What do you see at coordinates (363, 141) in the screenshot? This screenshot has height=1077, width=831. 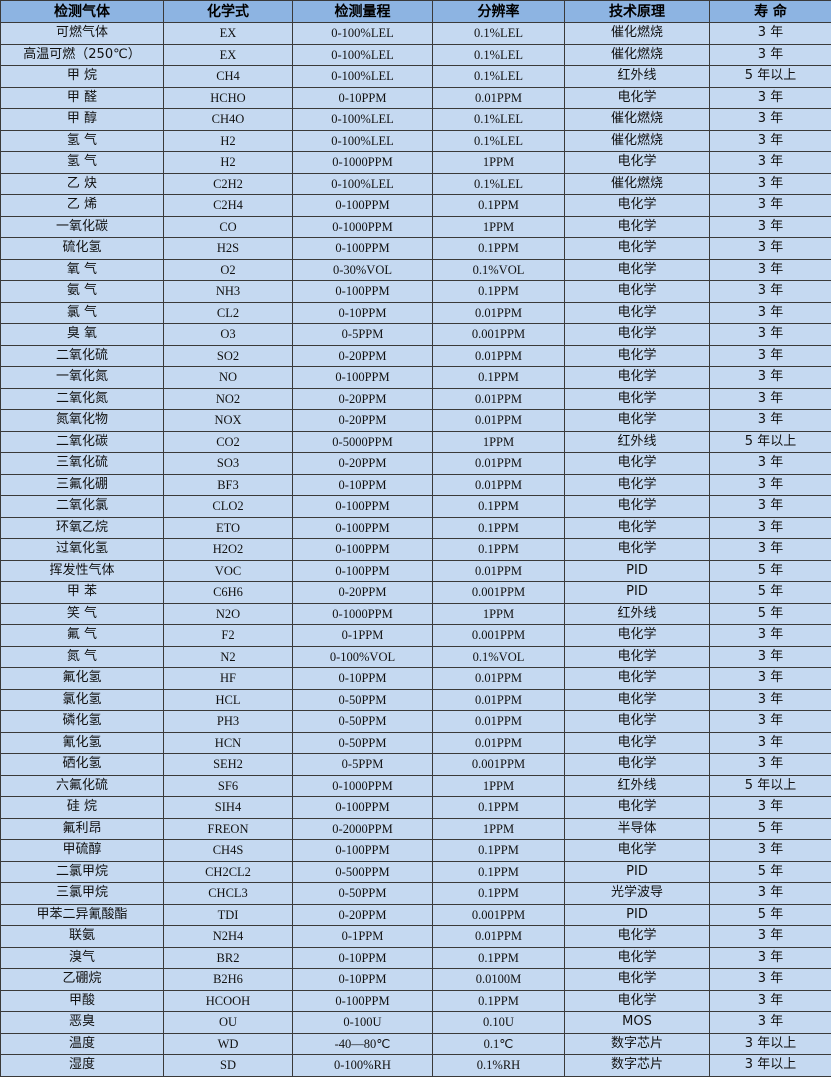 I see `cell-range: 0-100%LEL` at bounding box center [363, 141].